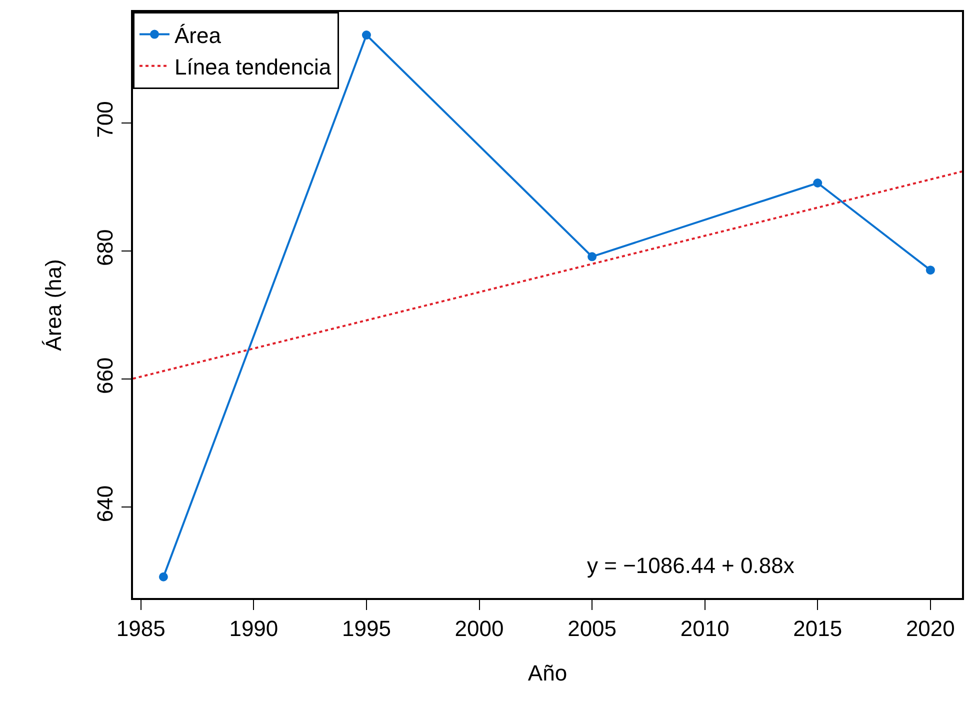 Image resolution: width=966 pixels, height=720 pixels. I want to click on y-tick-label: 640, so click(105, 503).